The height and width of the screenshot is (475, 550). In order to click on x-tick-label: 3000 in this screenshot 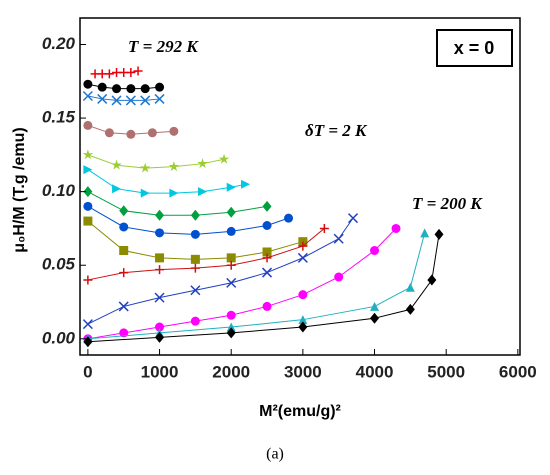, I will do `click(303, 371)`.